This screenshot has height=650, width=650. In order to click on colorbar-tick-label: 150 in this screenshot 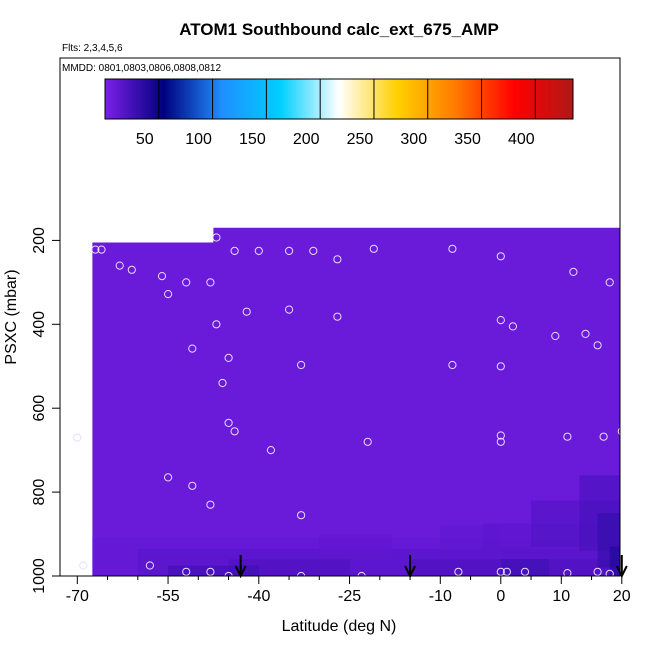, I will do `click(252, 139)`.